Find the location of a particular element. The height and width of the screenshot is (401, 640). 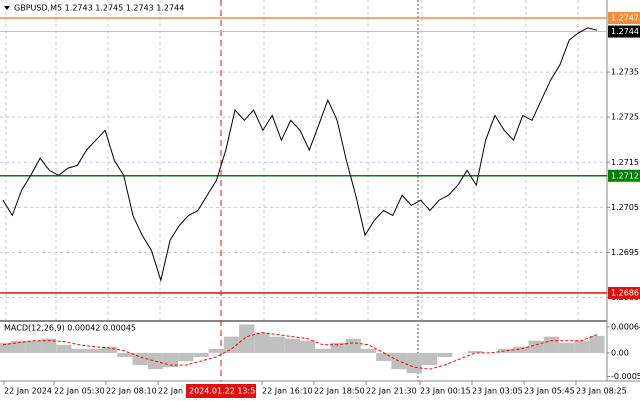

y-tick-label: 0.00064 is located at coordinates (625, 326).